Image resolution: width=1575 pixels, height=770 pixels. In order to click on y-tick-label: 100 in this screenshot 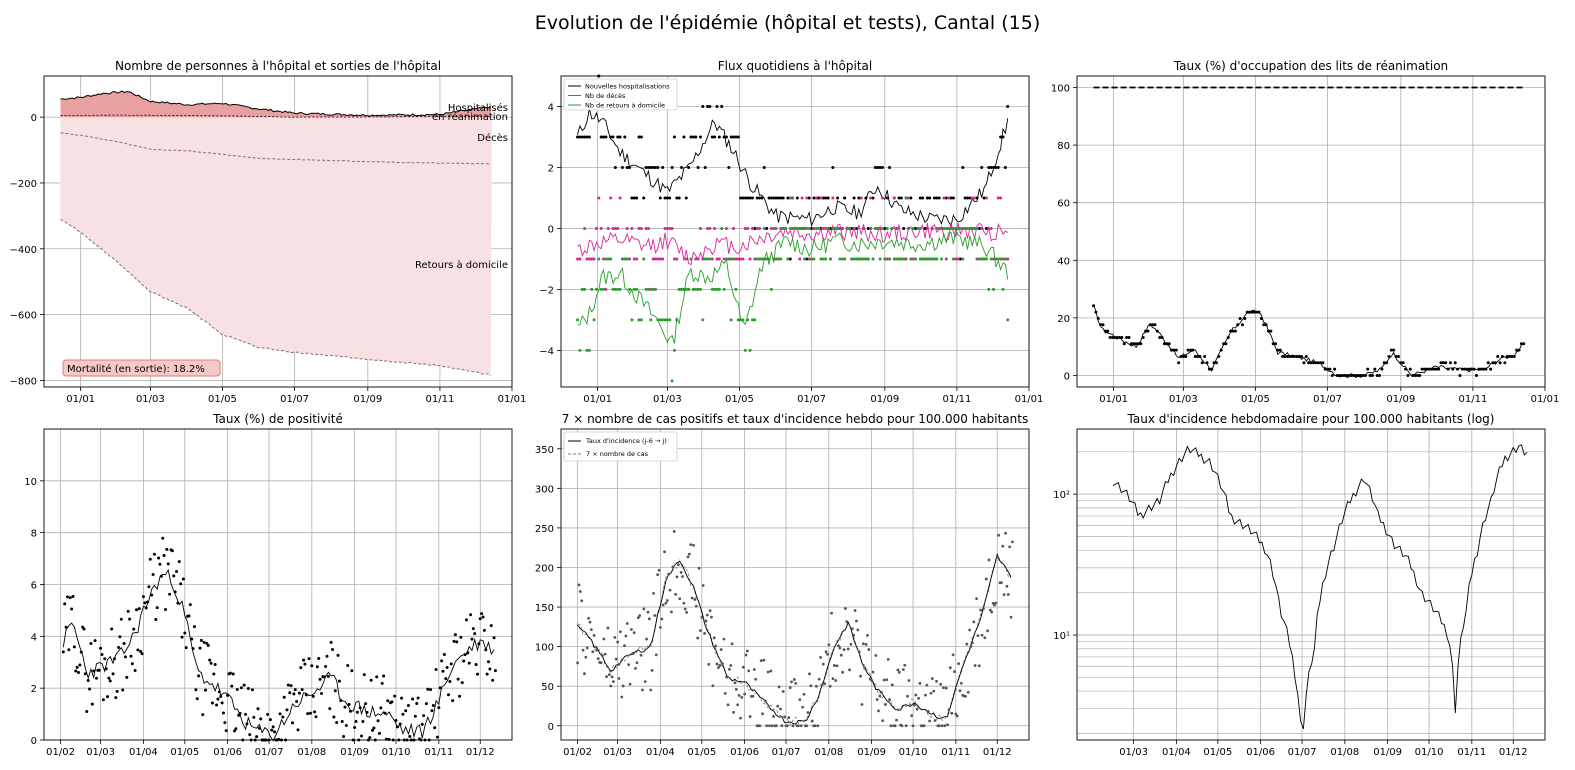, I will do `click(1060, 89)`.